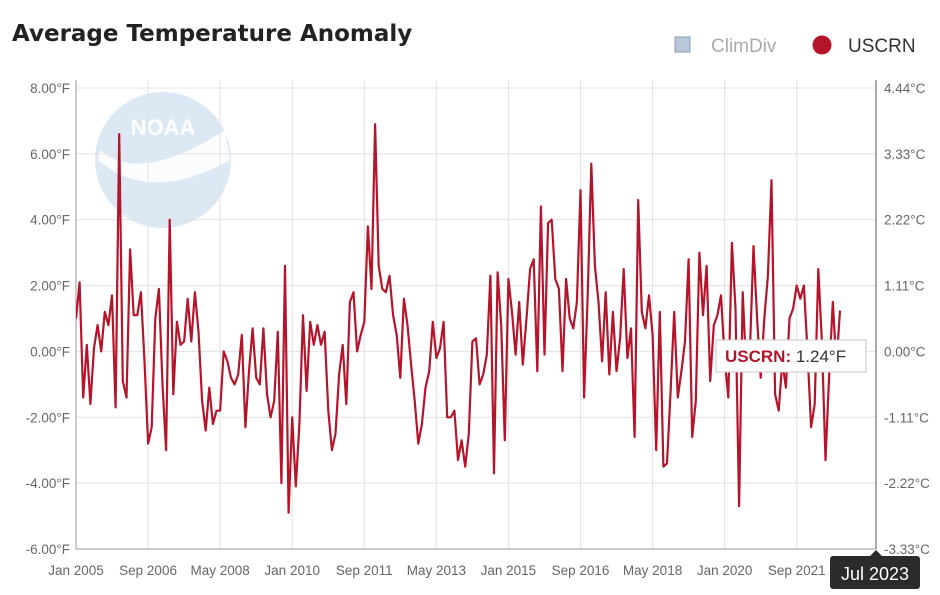 This screenshot has width=940, height=595. I want to click on crosshair-label-box, so click(875, 572).